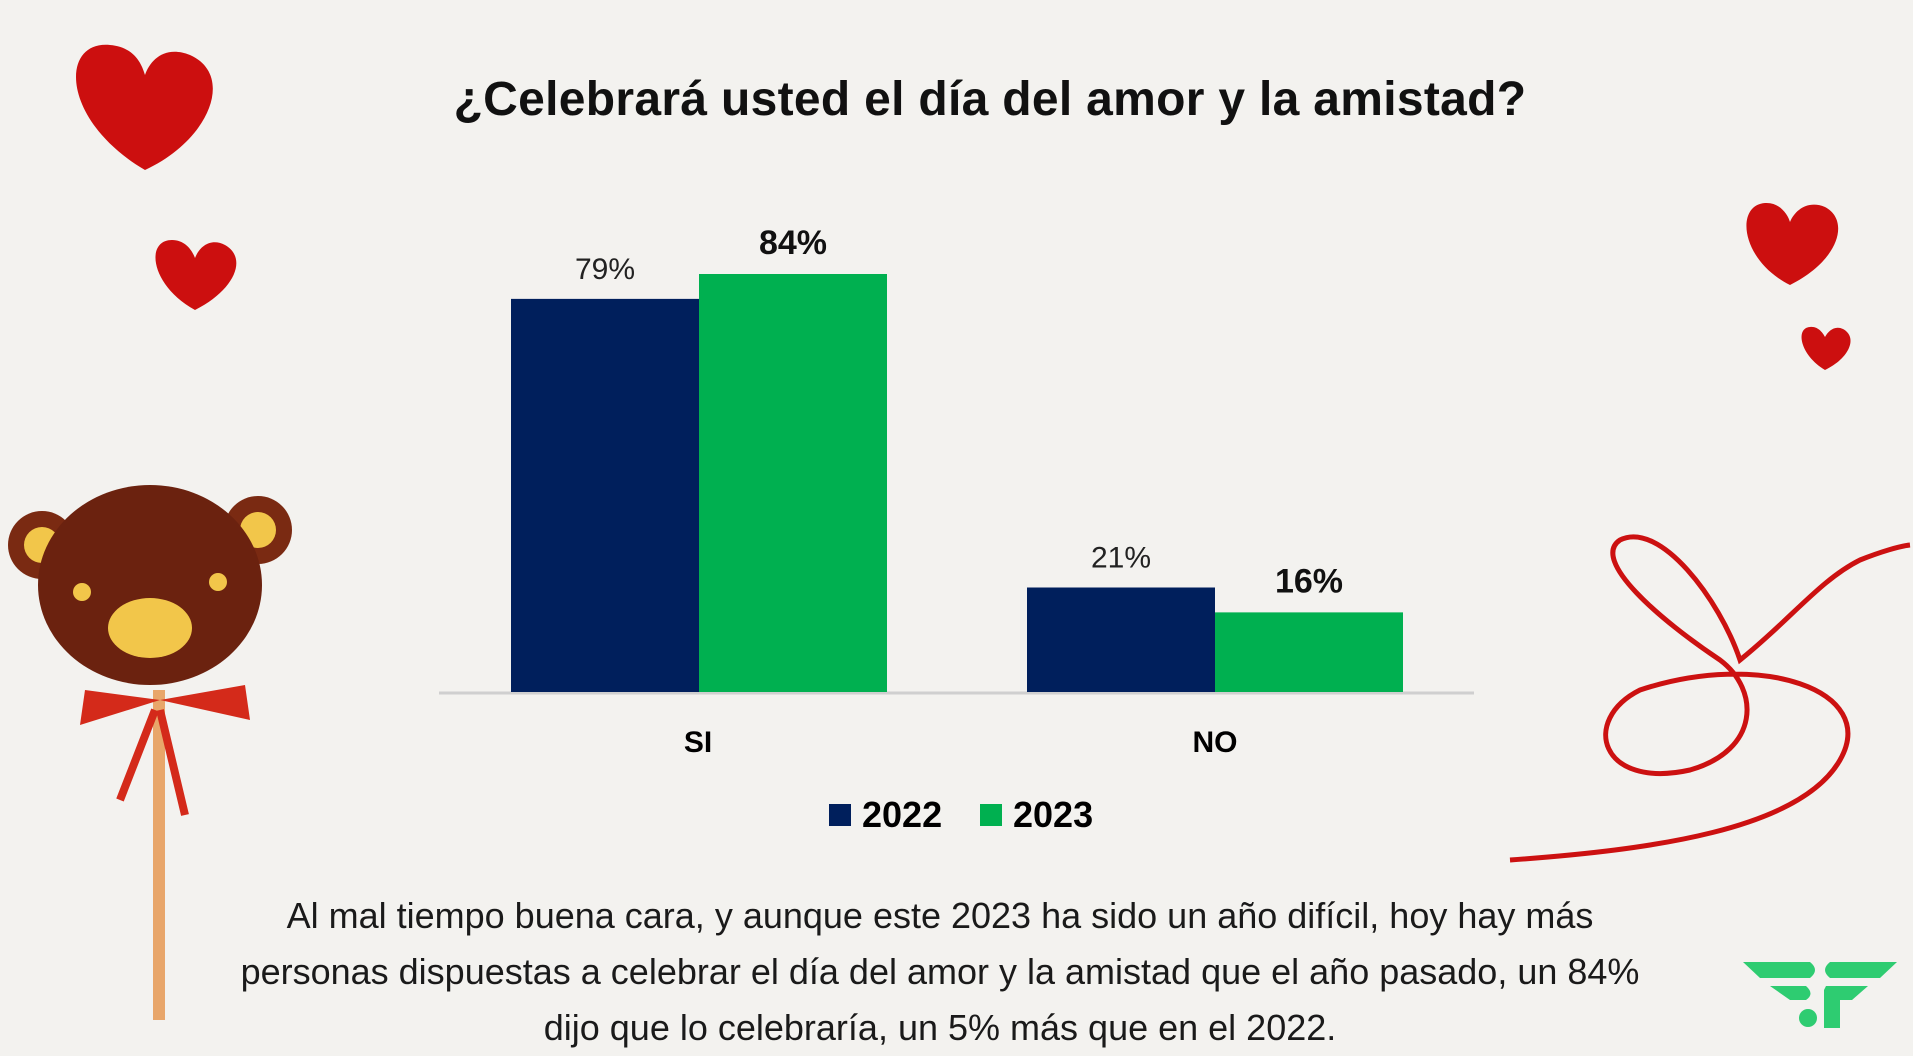 This screenshot has height=1056, width=1913. I want to click on x-tick-label-no: NO, so click(1215, 742).